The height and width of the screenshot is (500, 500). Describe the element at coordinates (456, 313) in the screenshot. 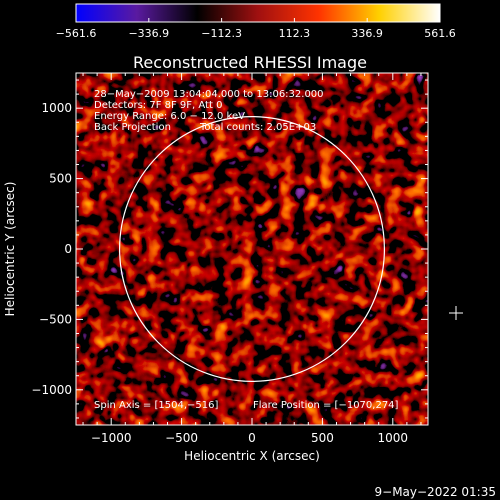

I see `flare-marker` at that location.